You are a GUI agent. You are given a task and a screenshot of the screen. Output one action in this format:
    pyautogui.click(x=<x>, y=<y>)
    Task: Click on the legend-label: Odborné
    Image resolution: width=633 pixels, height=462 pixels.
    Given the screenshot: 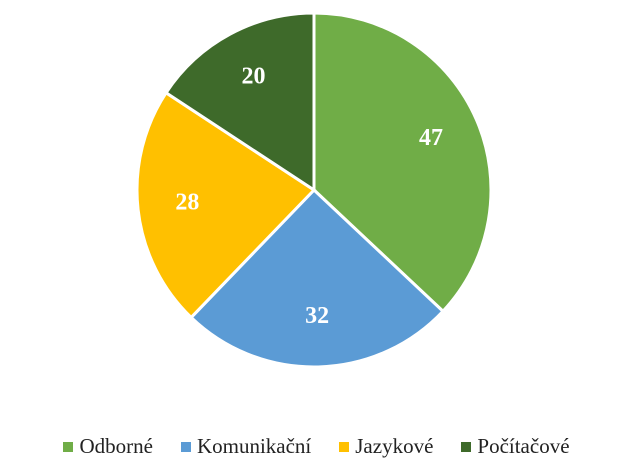 What is the action you would take?
    pyautogui.click(x=116, y=446)
    